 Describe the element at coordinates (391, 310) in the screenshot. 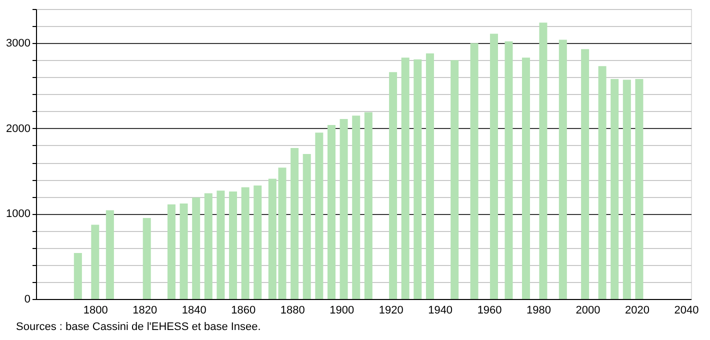

I see `x-tick-label: 1920` at that location.